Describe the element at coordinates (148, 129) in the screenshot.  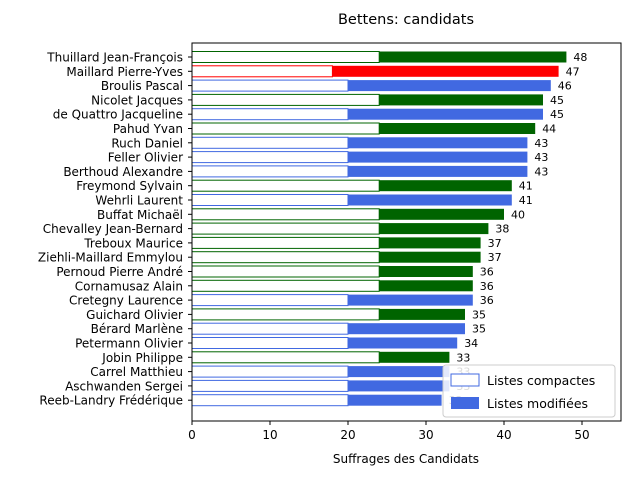
I see `category-label: Pahud Yvan` at that location.